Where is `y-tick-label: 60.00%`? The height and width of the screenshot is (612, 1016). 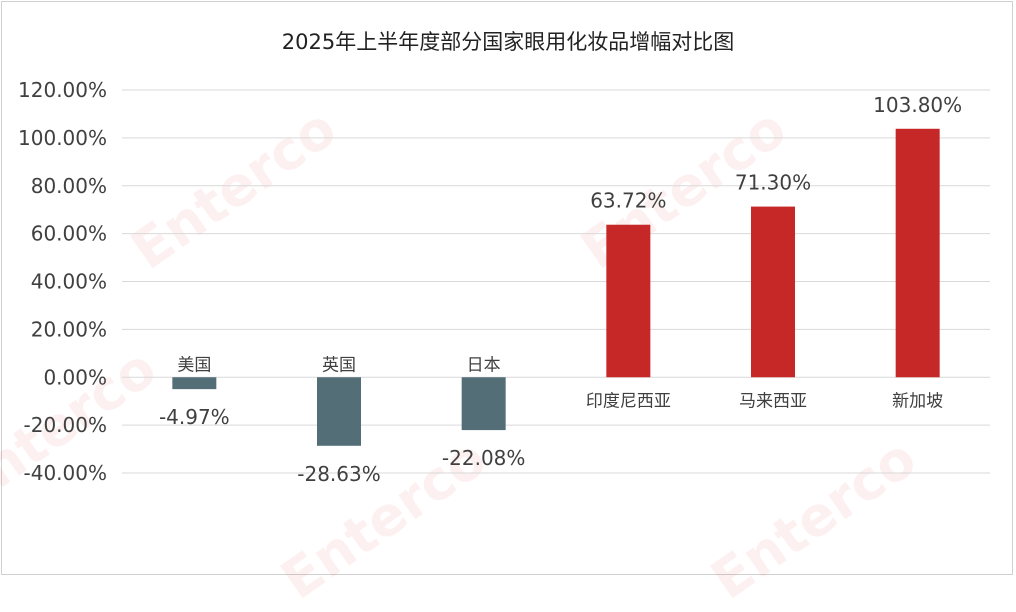 y-tick-label: 60.00% is located at coordinates (69, 234).